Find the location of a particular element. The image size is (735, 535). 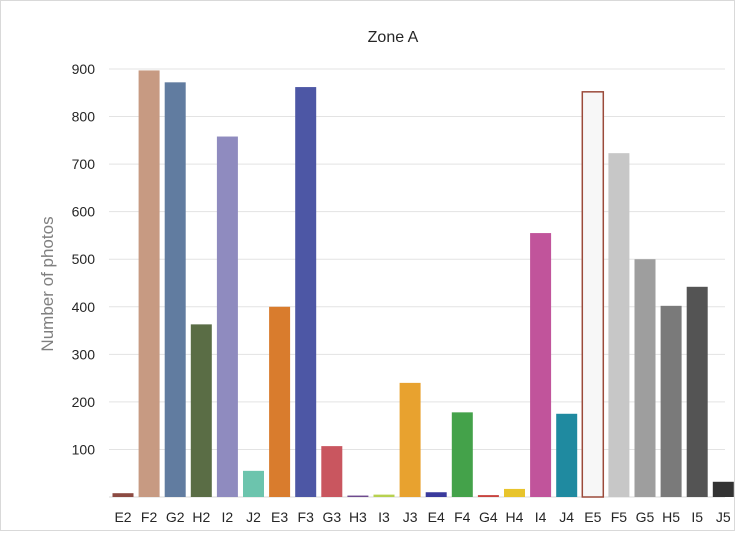

bar-h2 is located at coordinates (201, 410).